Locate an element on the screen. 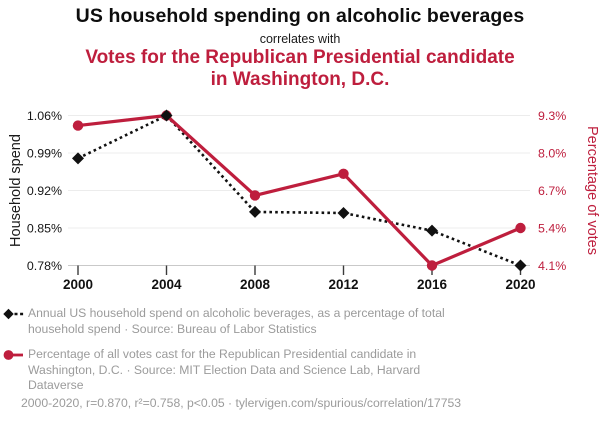 This screenshot has width=600, height=430. data-point-republican-votes-2012 is located at coordinates (343, 173).